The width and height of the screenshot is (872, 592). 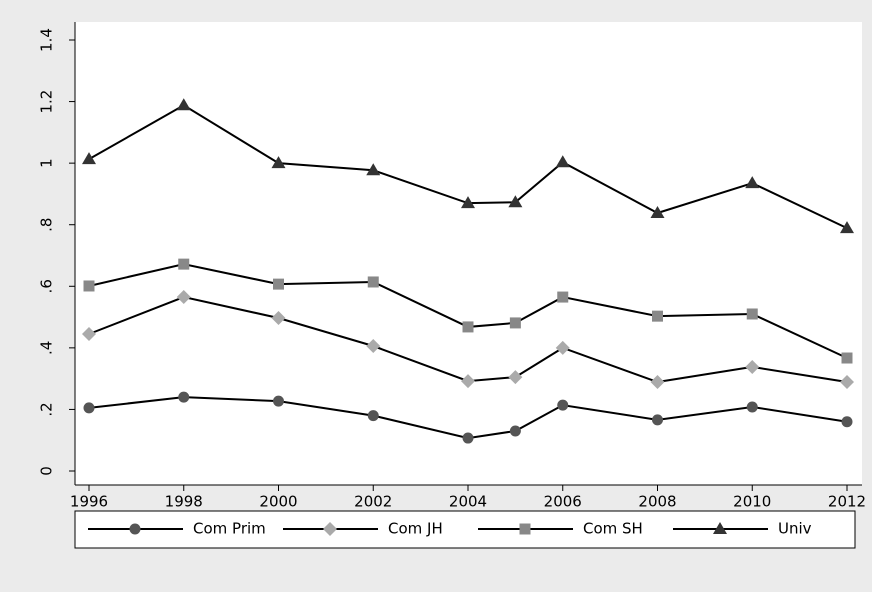 I want to click on y-tick-label: .2, so click(x=47, y=409).